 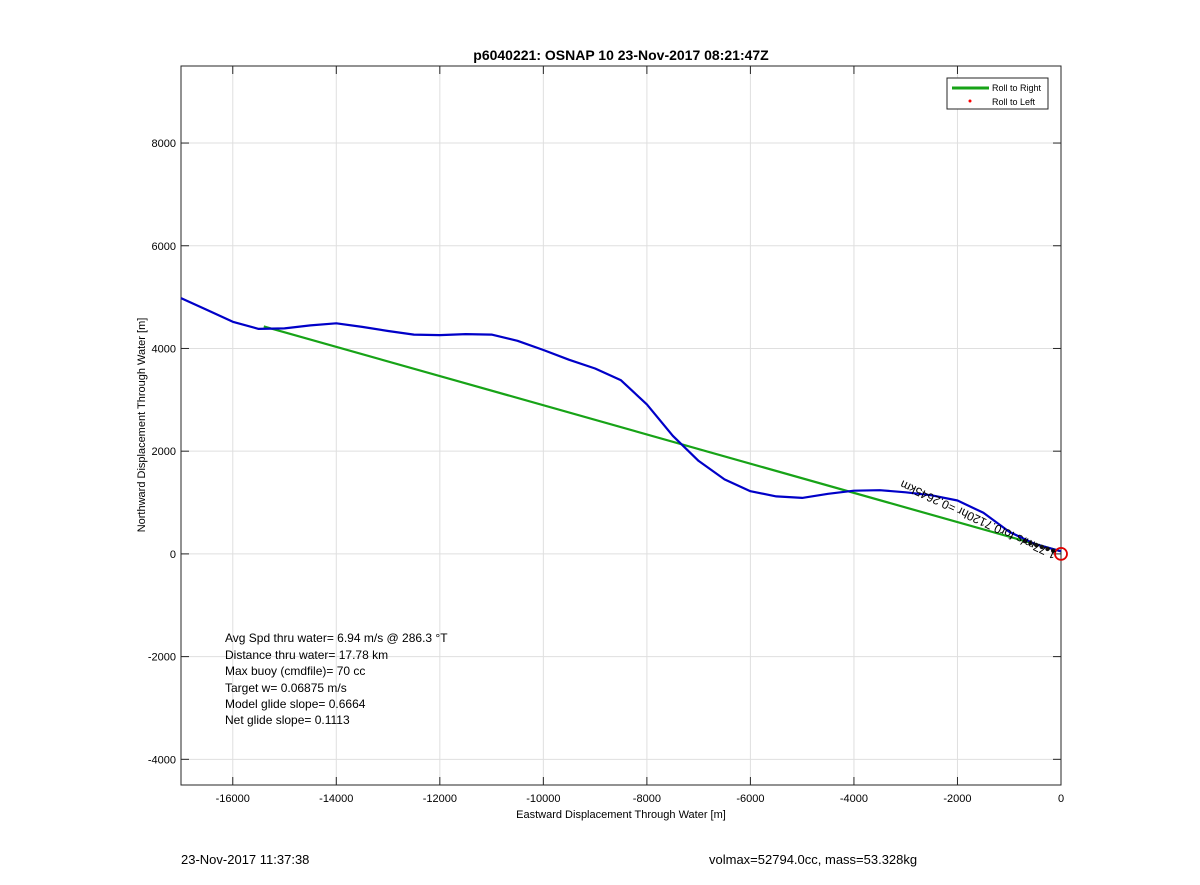 I want to click on stat-model-glide: Model glide slope= 0.6664, so click(x=295, y=704).